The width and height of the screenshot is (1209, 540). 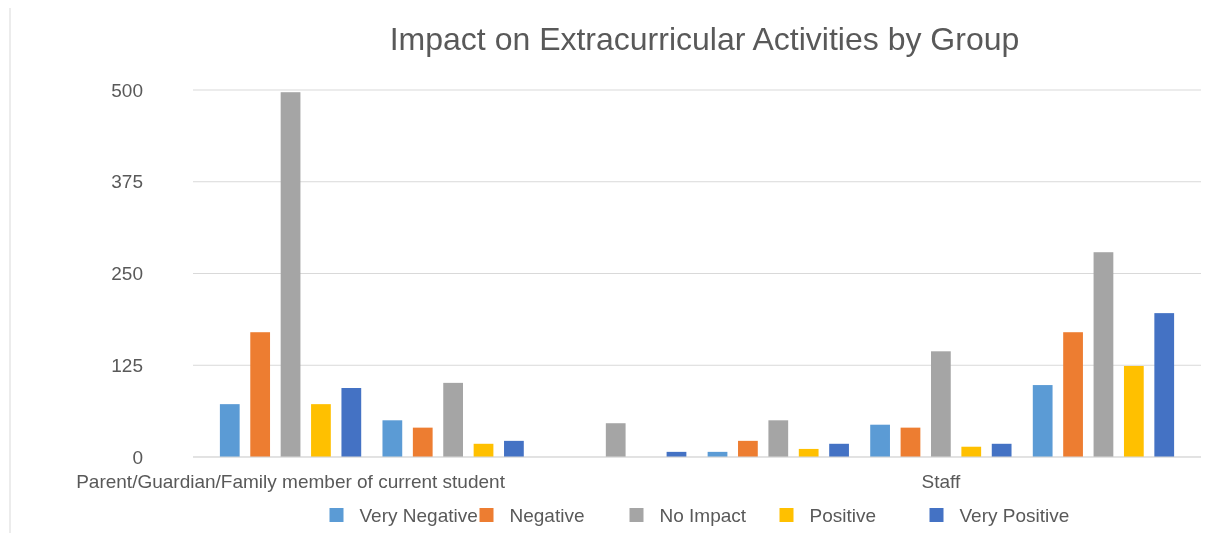 I want to click on legend-label: No Impact, so click(x=703, y=515).